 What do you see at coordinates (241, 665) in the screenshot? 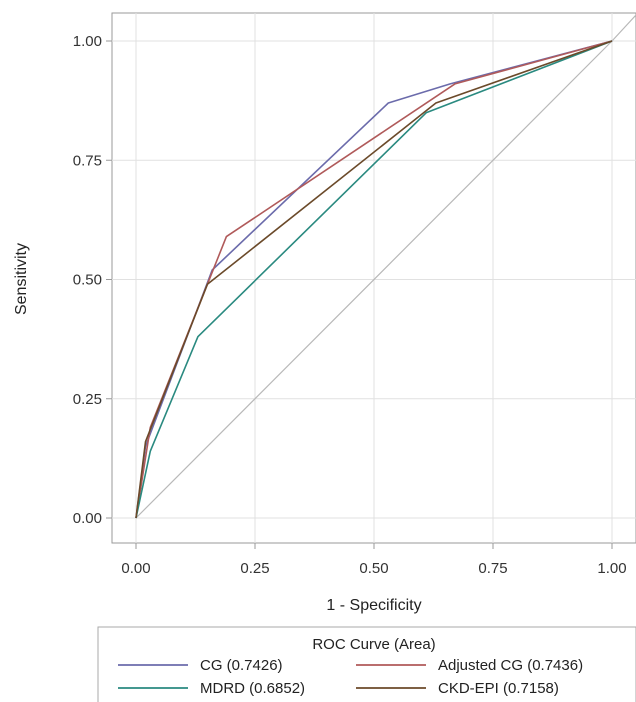
I see `legend-label-0: CG (0.7426)` at bounding box center [241, 665].